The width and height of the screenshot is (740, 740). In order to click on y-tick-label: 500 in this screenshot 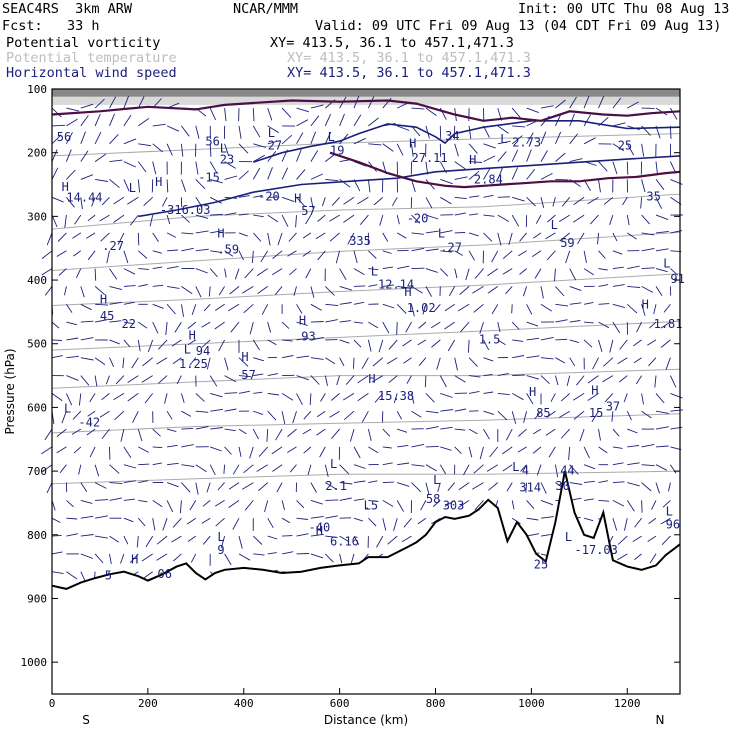, I will do `click(37, 344)`.